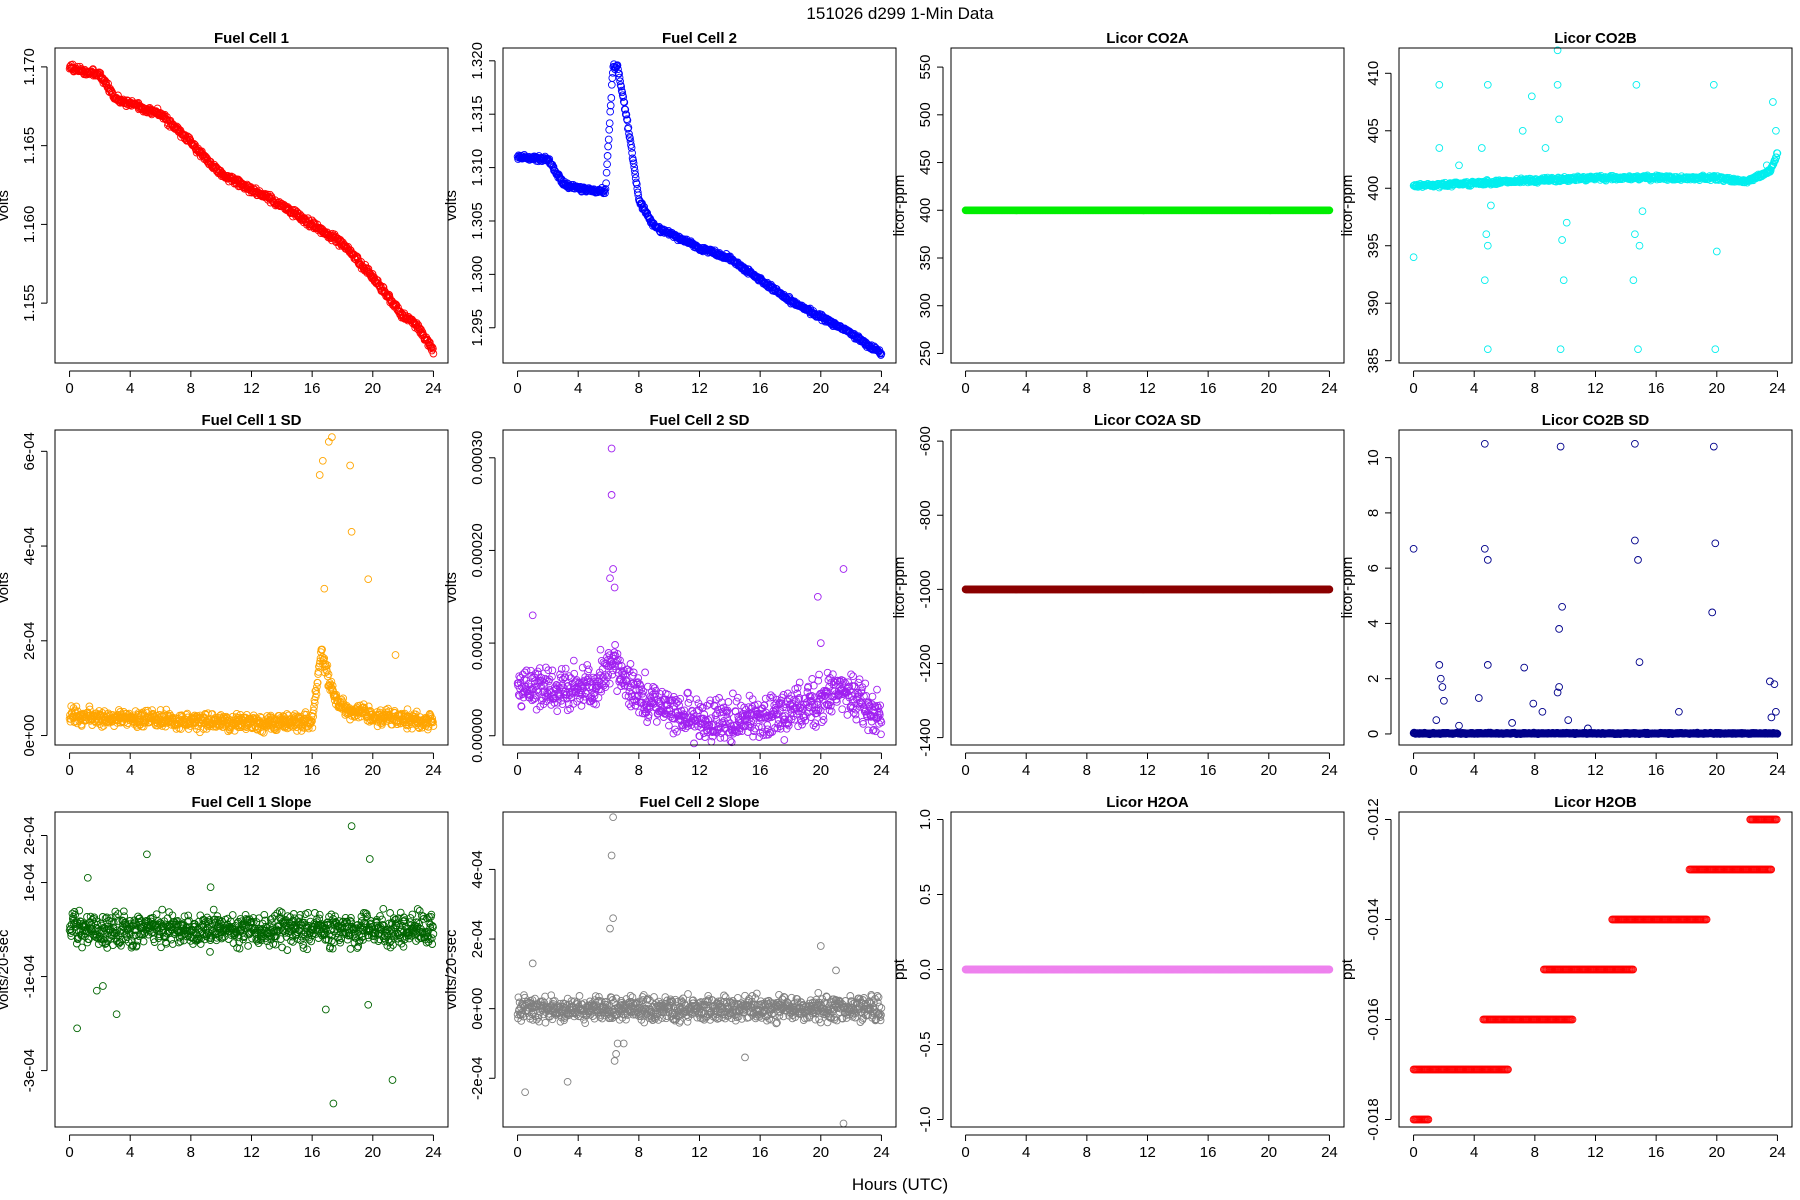  What do you see at coordinates (1474, 388) in the screenshot?
I see `licor-co2b-x-tick-label: 4` at bounding box center [1474, 388].